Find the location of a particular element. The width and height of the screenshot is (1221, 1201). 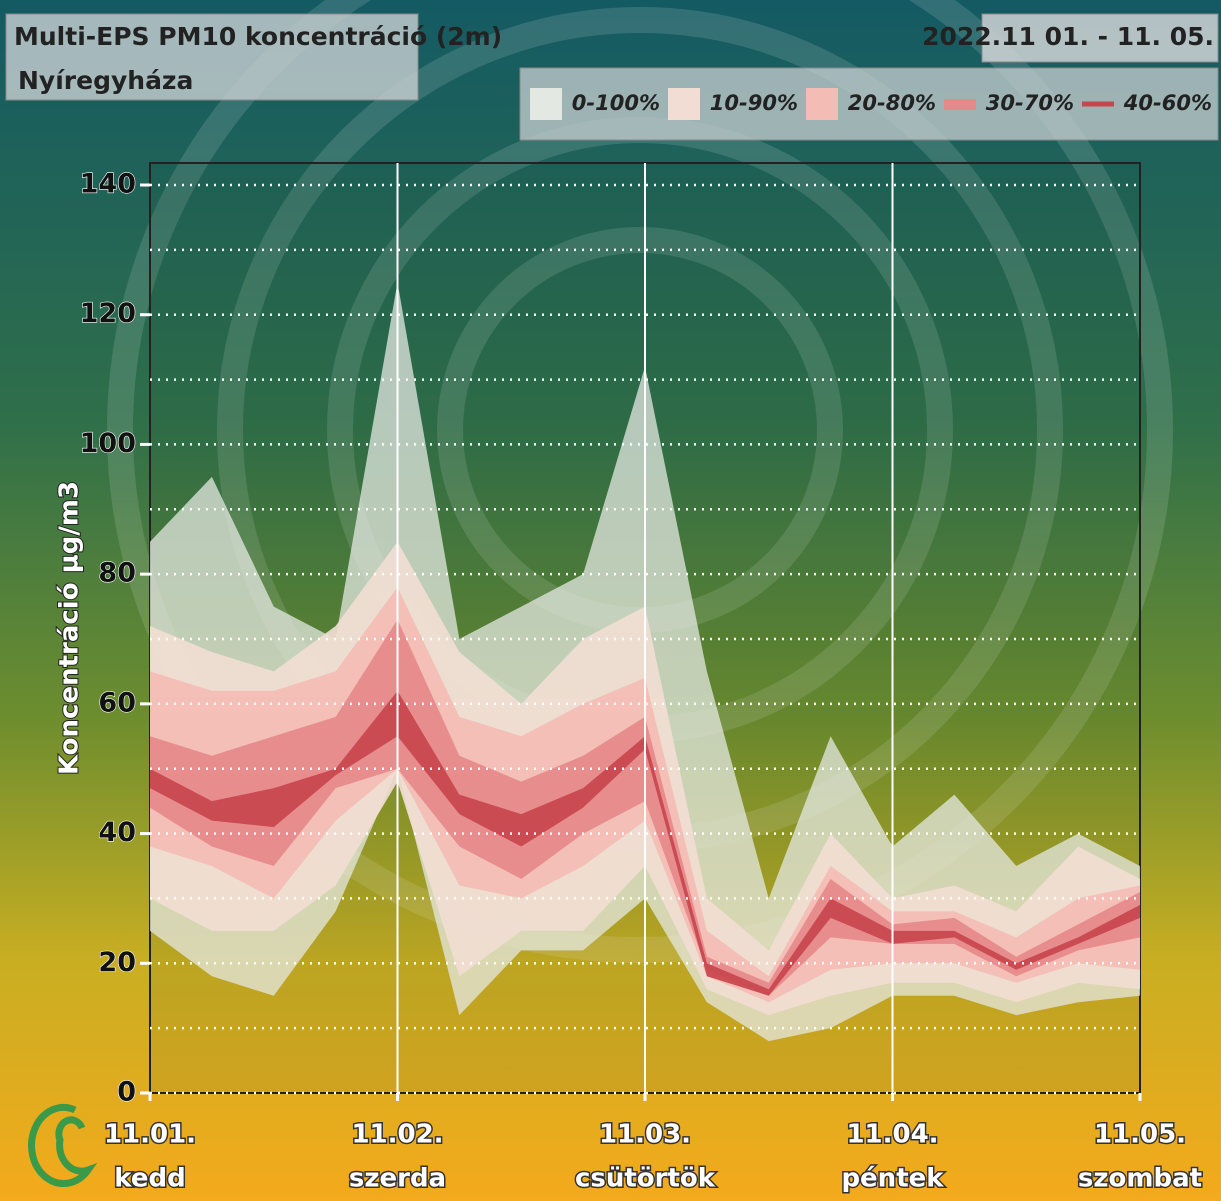

x-tick-day: péntek is located at coordinates (892, 1179).